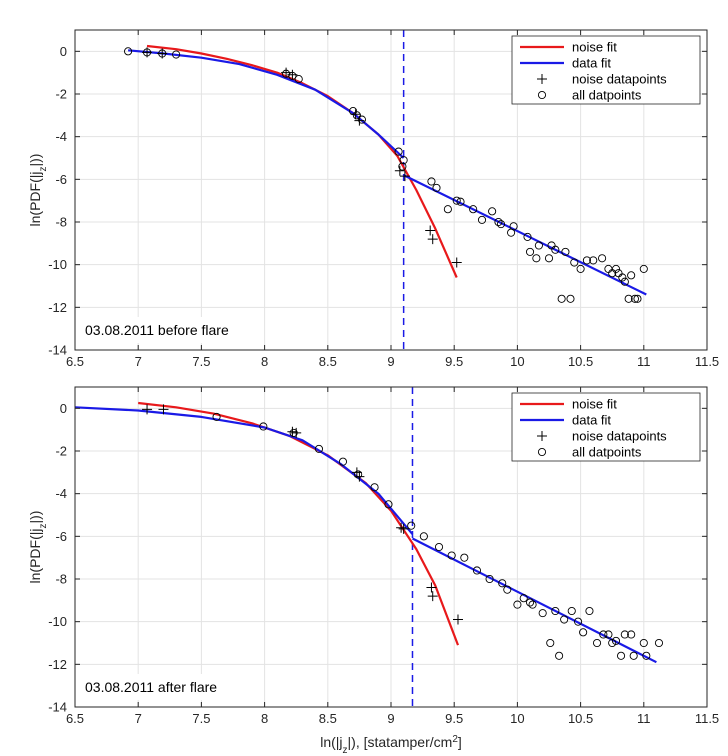  I want to click on panel-title: 03.08.2011 after flare, so click(151, 687).